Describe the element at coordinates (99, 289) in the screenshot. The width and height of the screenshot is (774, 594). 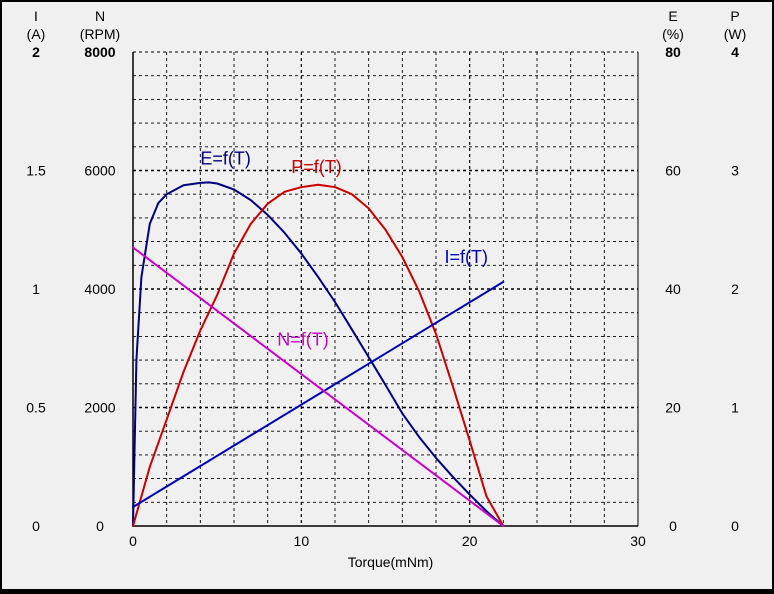
I see `axis-n-tick-label: 4000` at that location.